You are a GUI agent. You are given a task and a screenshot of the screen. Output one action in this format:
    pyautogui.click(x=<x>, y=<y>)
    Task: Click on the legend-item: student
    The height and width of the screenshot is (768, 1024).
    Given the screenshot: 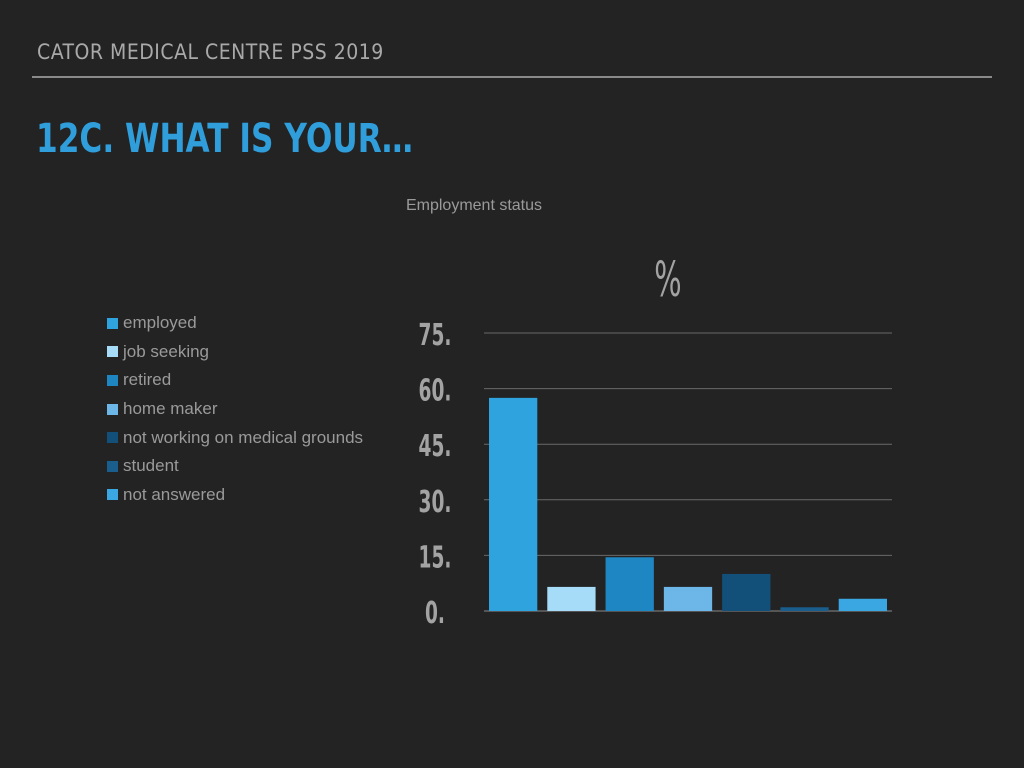 What is the action you would take?
    pyautogui.click(x=235, y=466)
    